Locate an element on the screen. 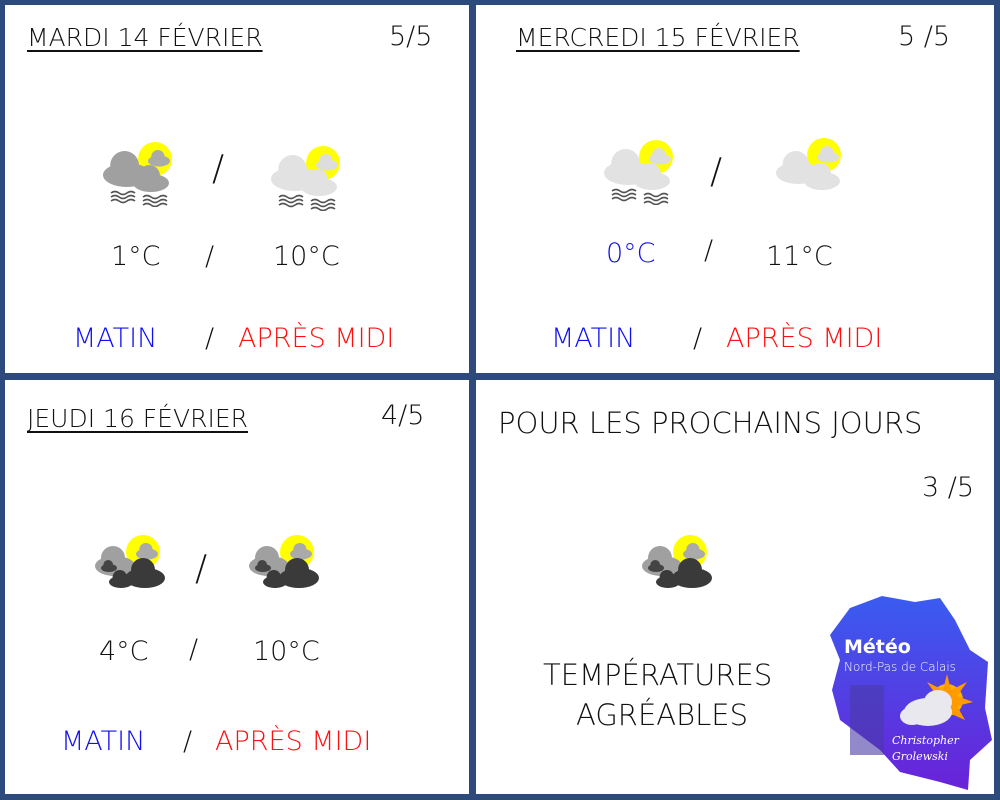 Image resolution: width=1000 pixels, height=800 pixels. outlook-text-1: TEMPÉRATURES is located at coordinates (658, 675).